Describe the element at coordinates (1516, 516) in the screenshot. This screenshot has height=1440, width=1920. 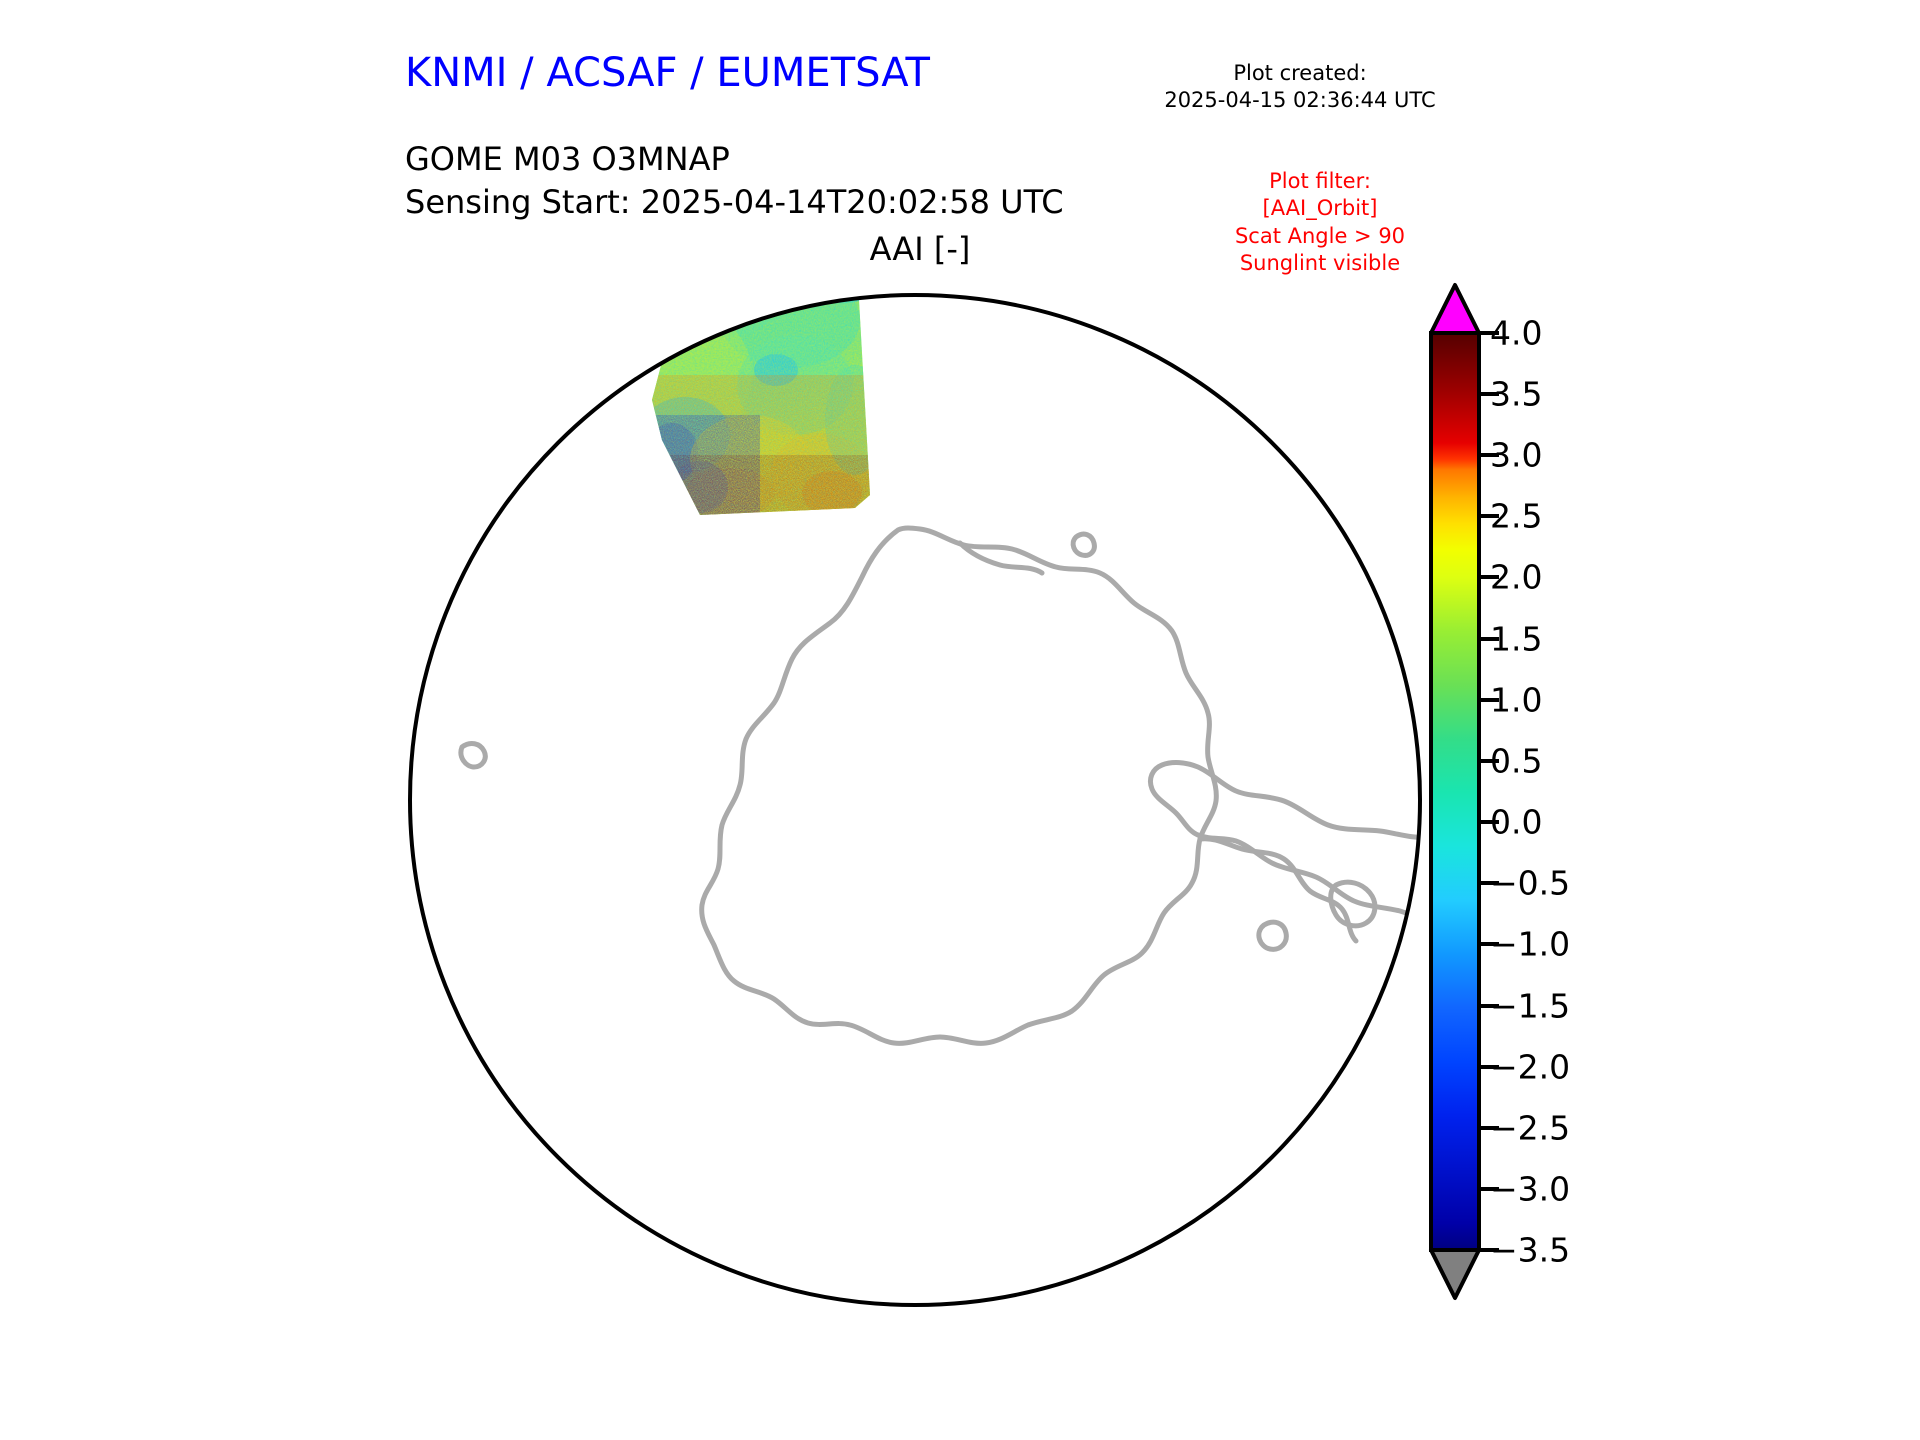
I see `colorbar-tick-label-3: 2.5` at that location.